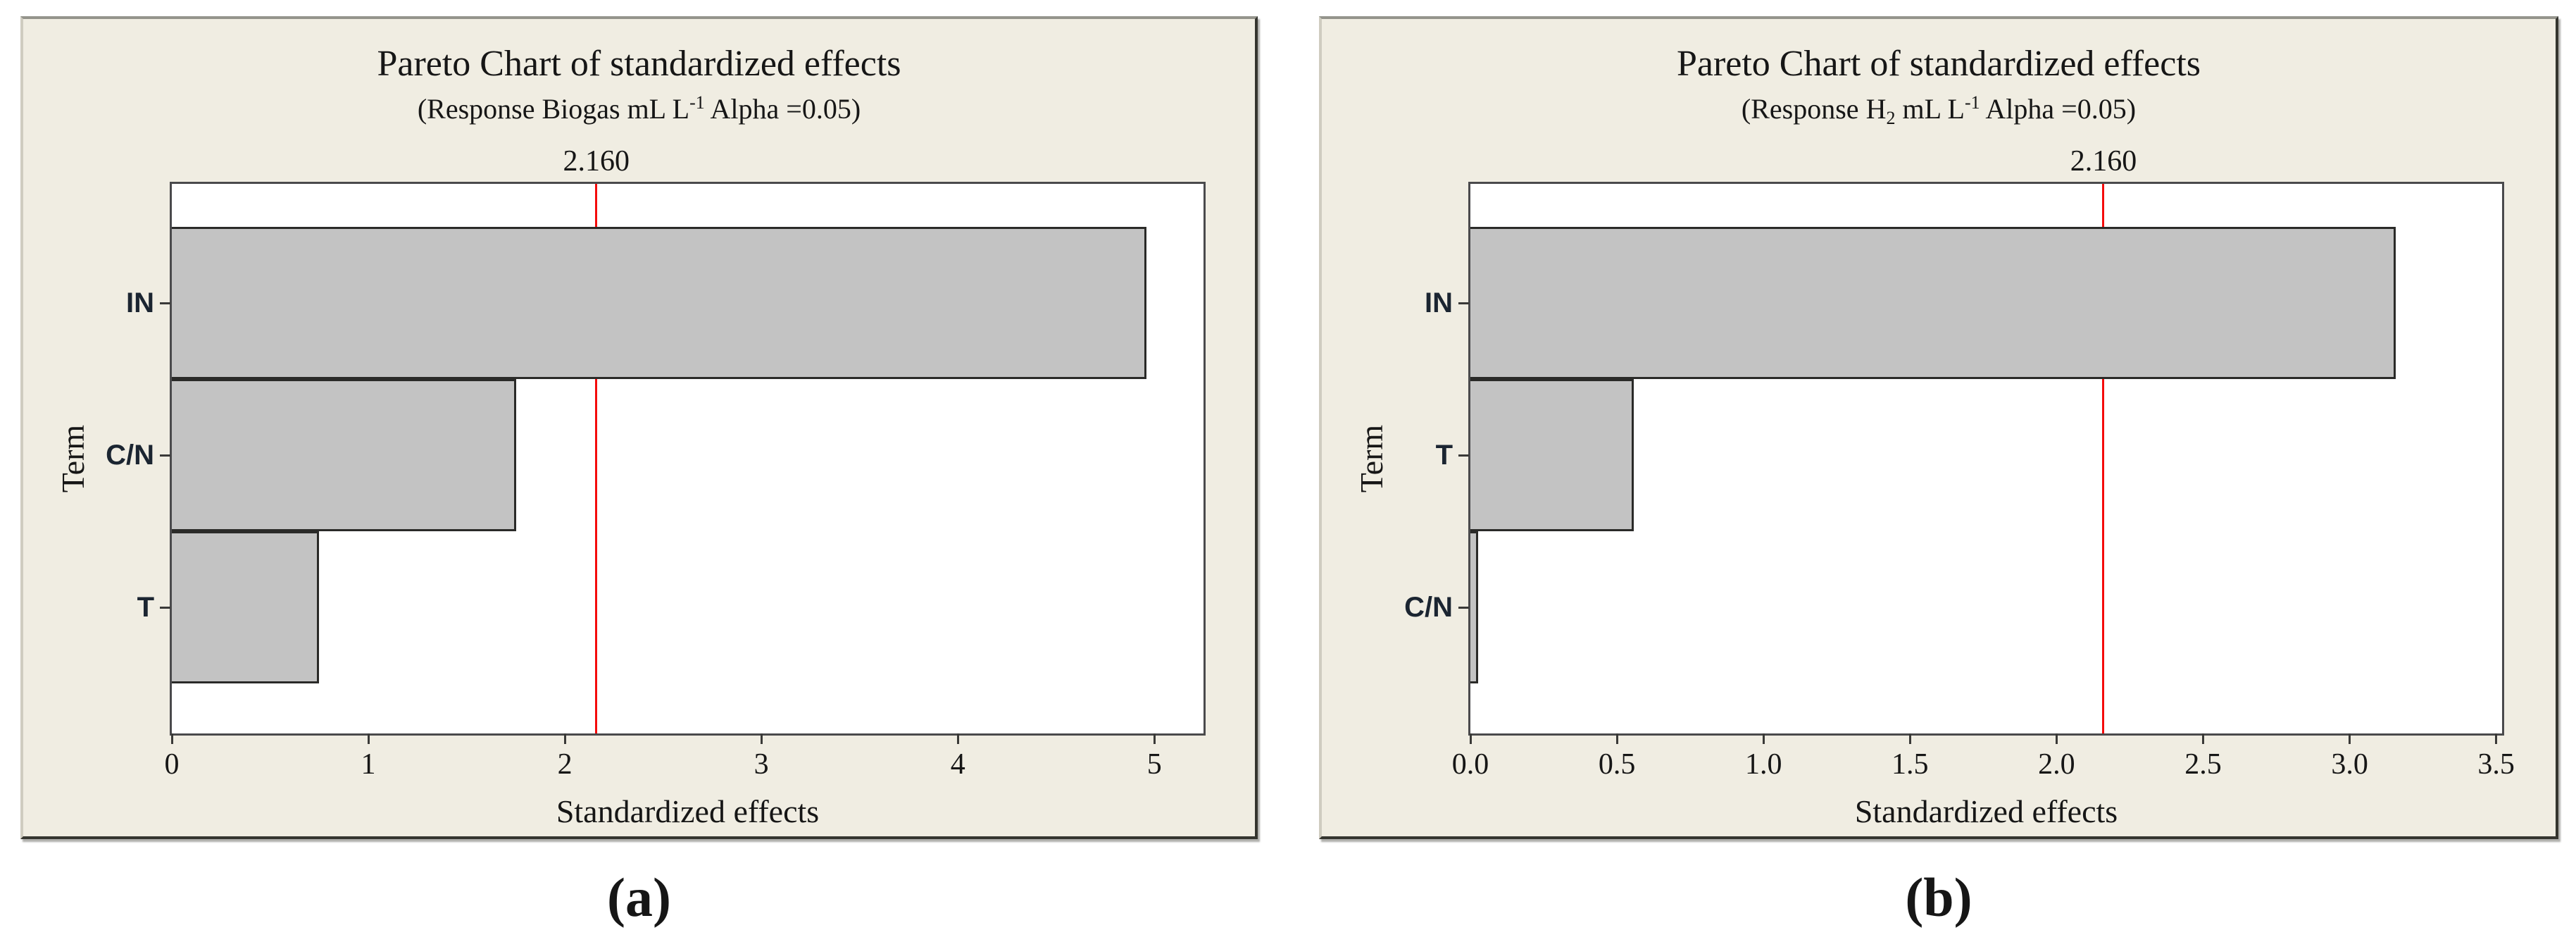 This screenshot has width=2576, height=942. What do you see at coordinates (2203, 764) in the screenshot?
I see `x-tick-label: 2.5` at bounding box center [2203, 764].